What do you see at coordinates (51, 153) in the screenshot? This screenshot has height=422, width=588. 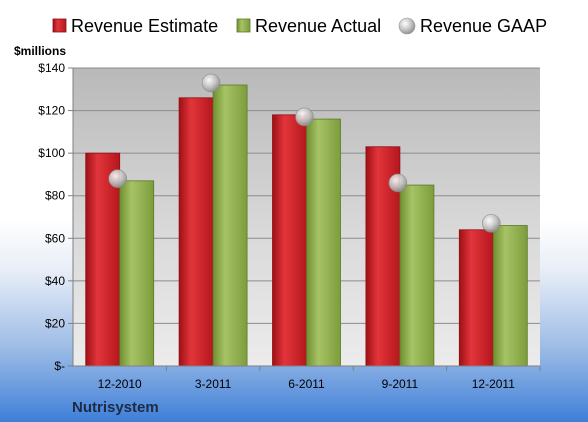 I see `y-tick-label: $100` at bounding box center [51, 153].